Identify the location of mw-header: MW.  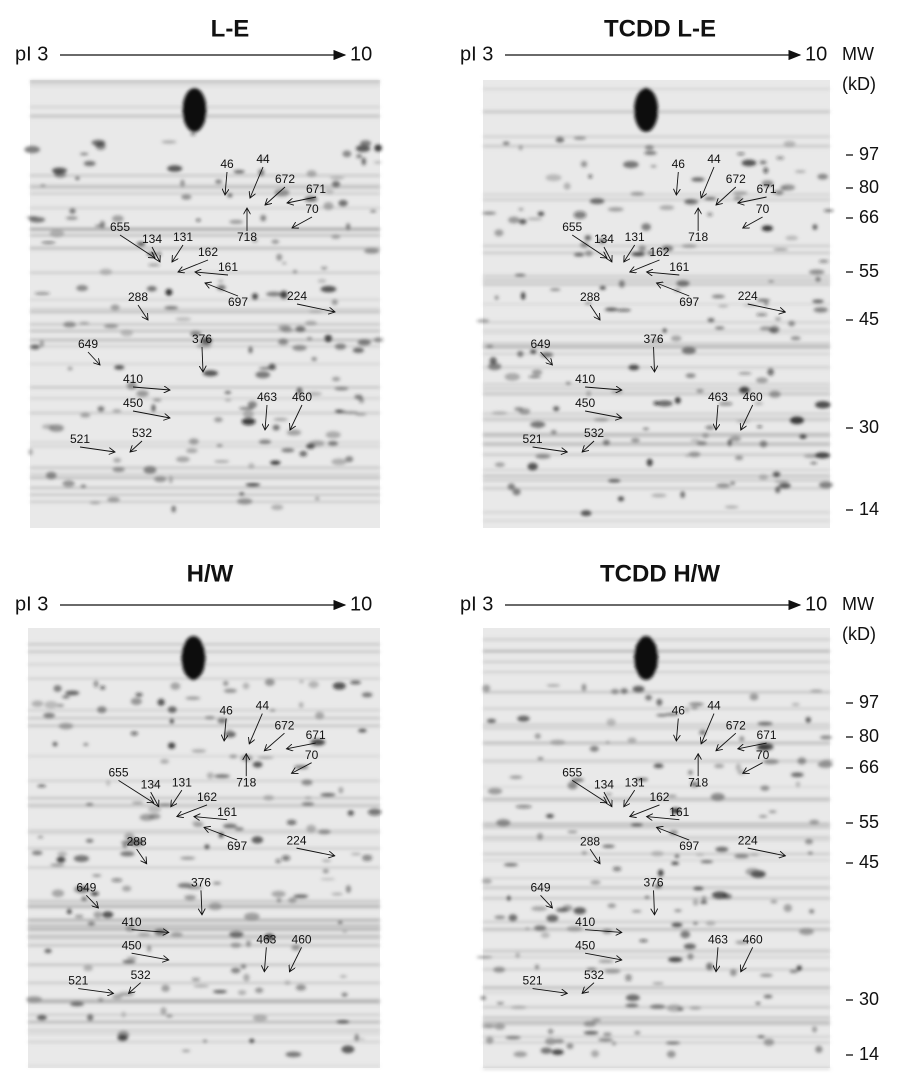
(858, 604).